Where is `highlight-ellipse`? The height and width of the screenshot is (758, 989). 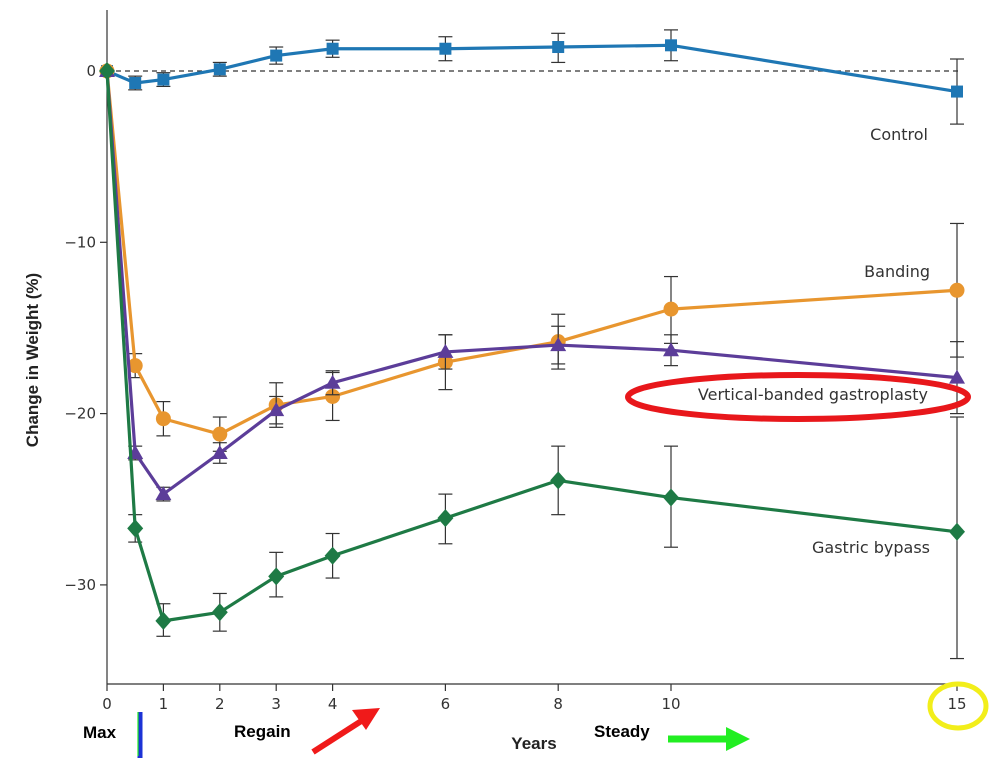
highlight-ellipse is located at coordinates (798, 397).